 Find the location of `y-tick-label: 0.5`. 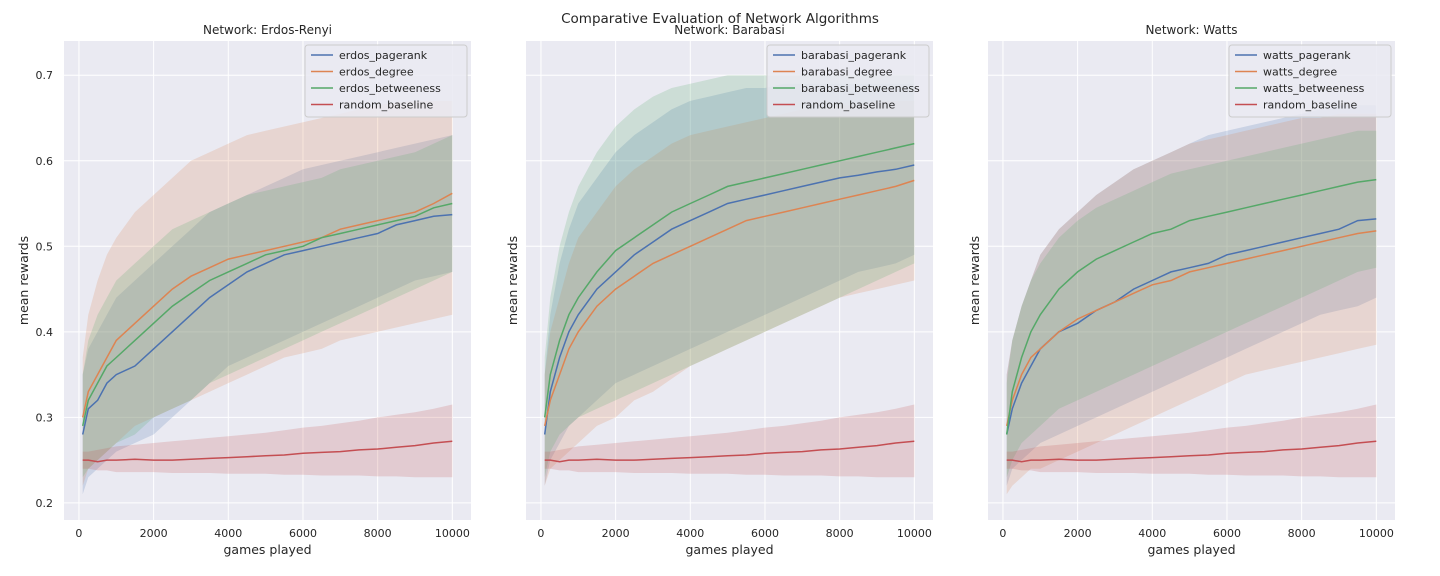

y-tick-label: 0.5 is located at coordinates (45, 246).